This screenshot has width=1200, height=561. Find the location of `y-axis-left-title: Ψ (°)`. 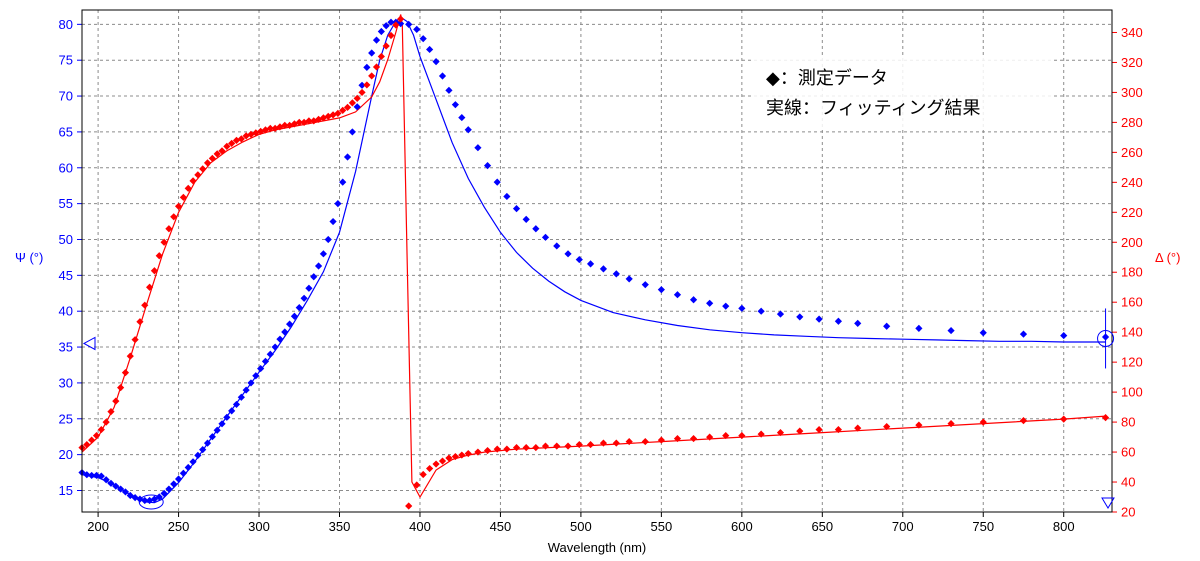

y-axis-left-title: Ψ (°) is located at coordinates (29, 257).